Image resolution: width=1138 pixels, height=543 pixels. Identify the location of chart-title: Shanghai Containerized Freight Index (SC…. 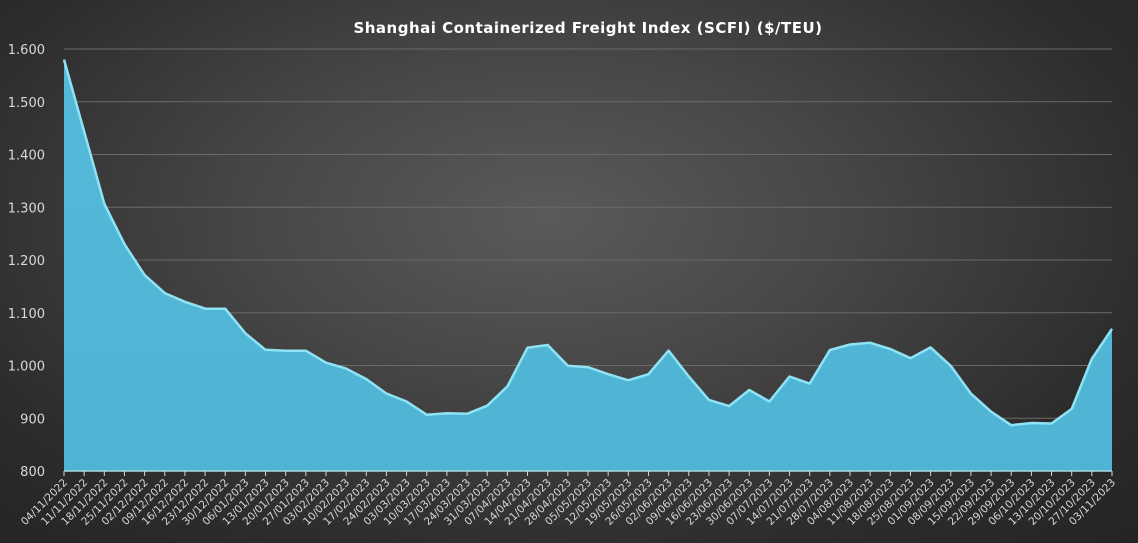
(587, 28).